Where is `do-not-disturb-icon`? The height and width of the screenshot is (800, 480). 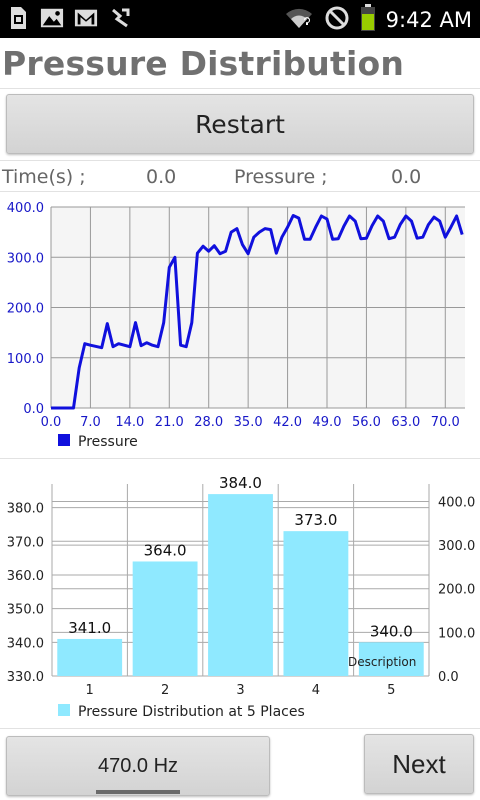 do-not-disturb-icon is located at coordinates (337, 20).